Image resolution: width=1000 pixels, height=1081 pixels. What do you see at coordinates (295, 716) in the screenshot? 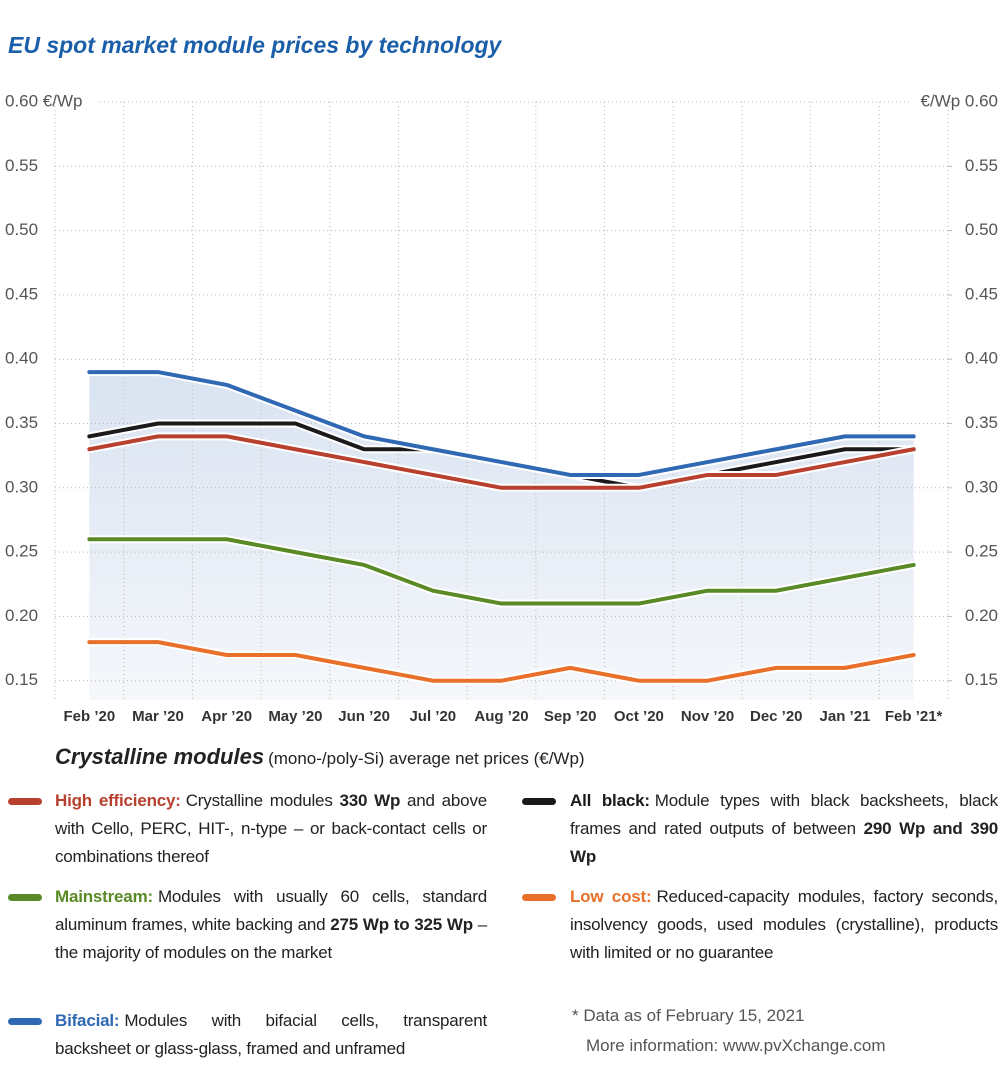
I see `x-tick-label: May ’20` at bounding box center [295, 716].